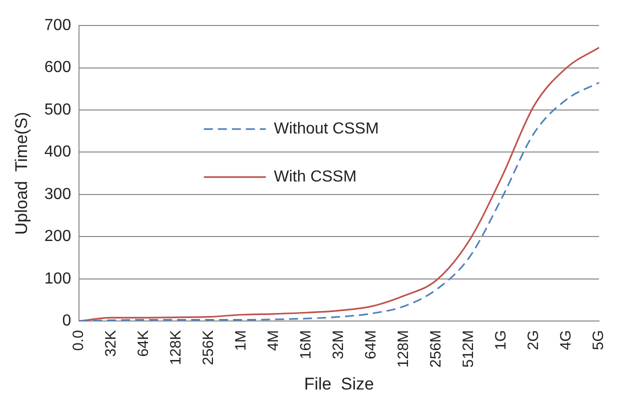  I want to click on x-tick-label: 256K, so click(209, 348).